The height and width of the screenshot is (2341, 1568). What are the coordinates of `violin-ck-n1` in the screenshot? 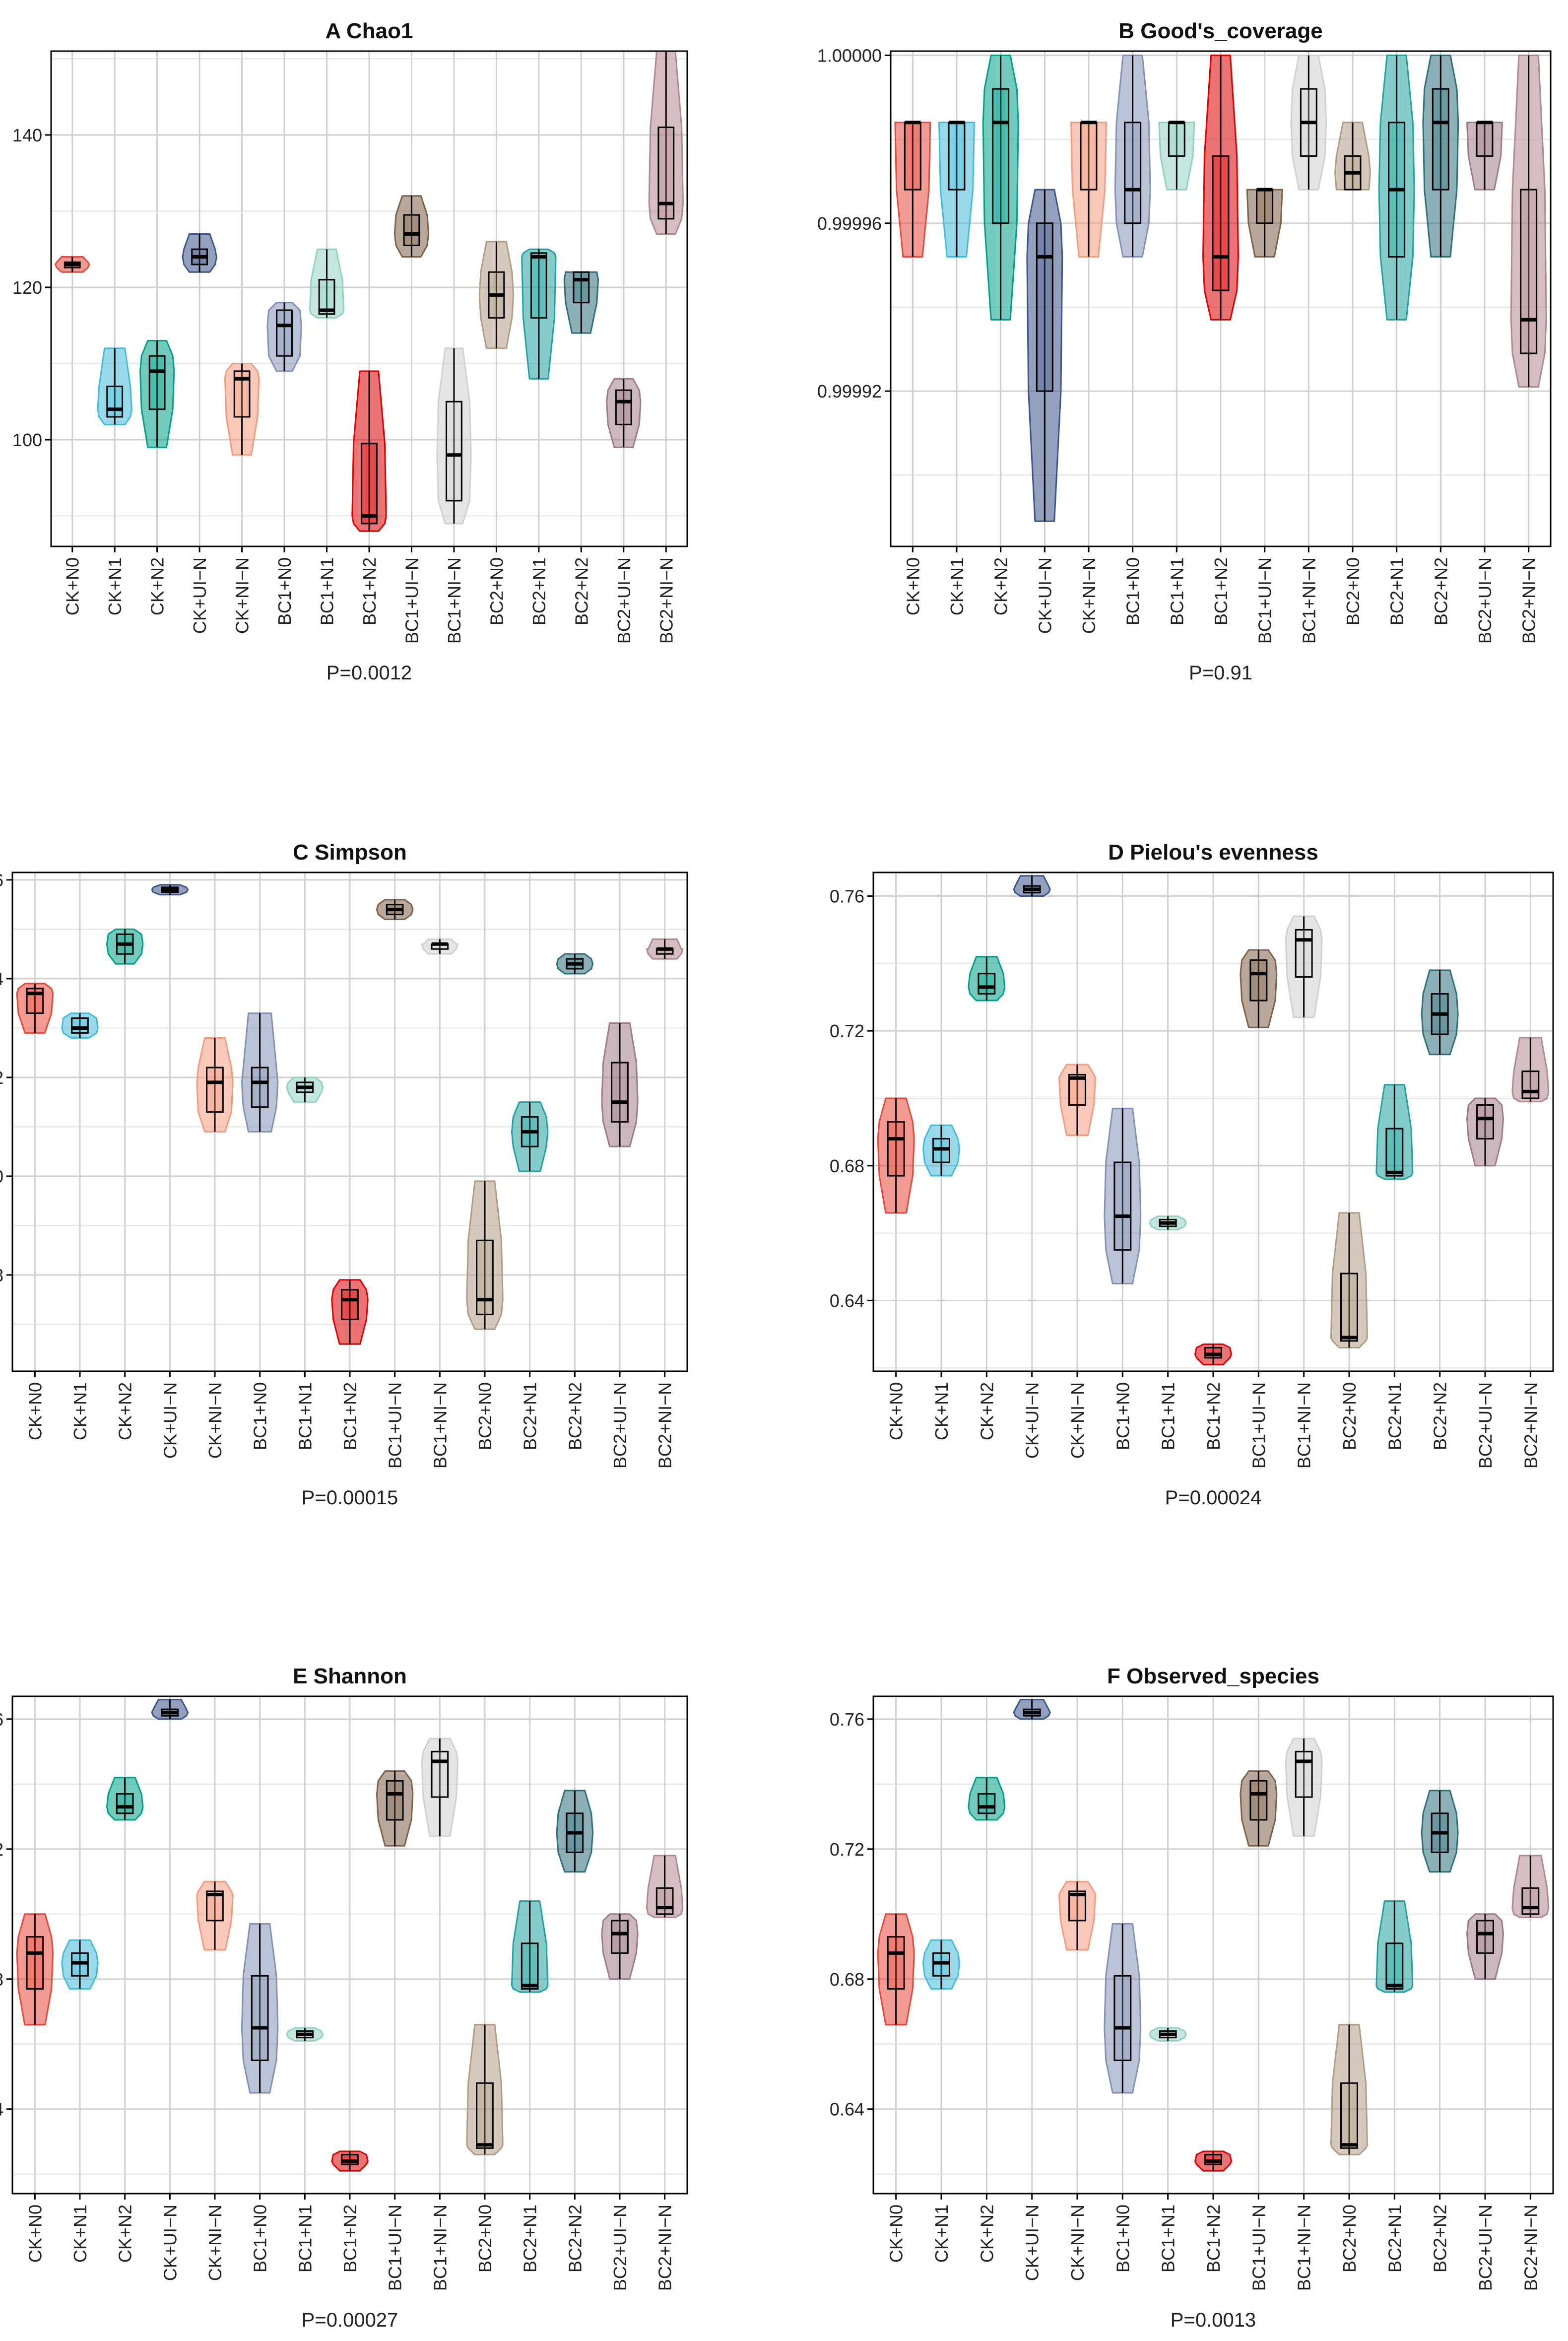 It's located at (80, 1964).